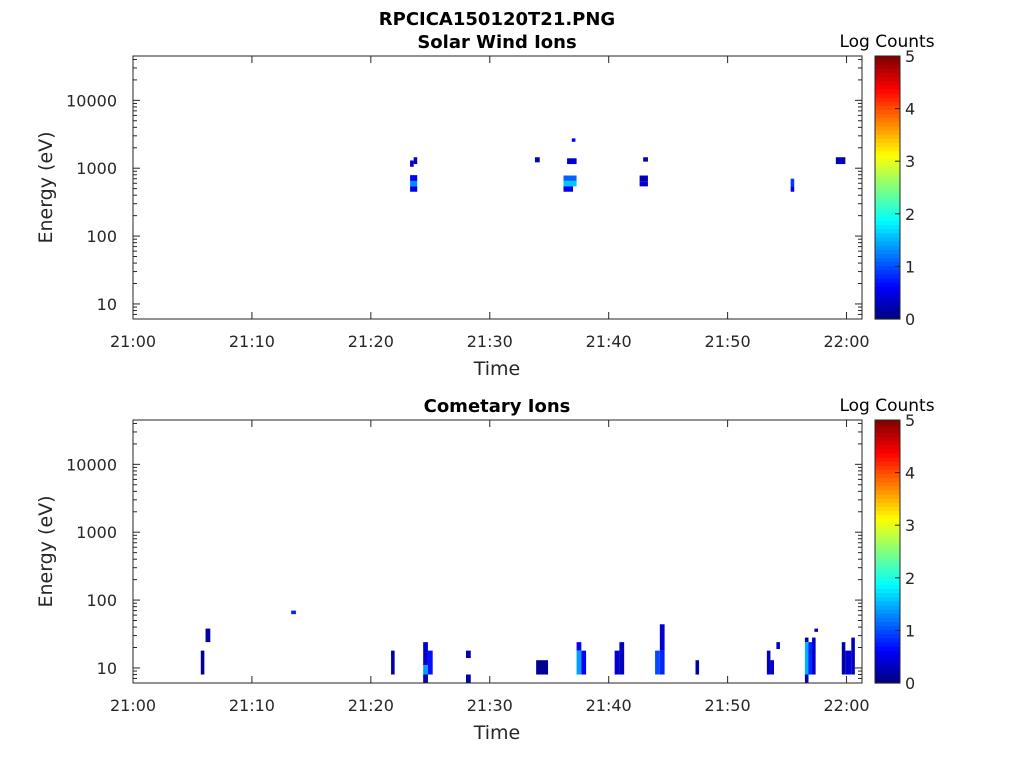  I want to click on colorbar-label: Log Counts, so click(886, 42).